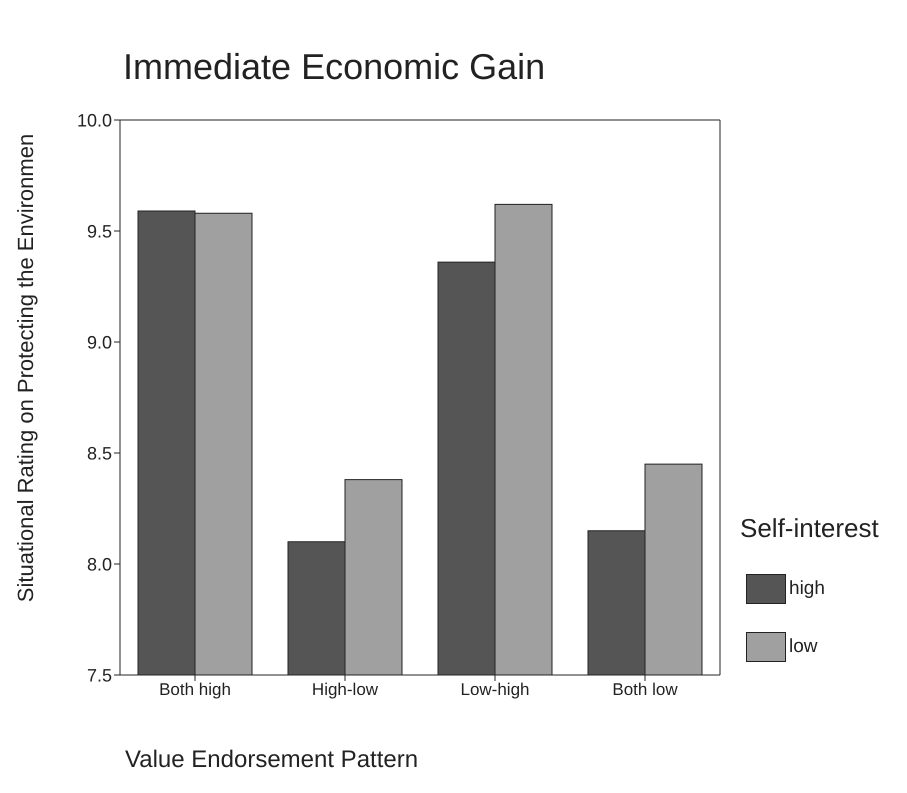 This screenshot has width=907, height=793. Describe the element at coordinates (195, 690) in the screenshot. I see `x-tick-label: Both high` at that location.